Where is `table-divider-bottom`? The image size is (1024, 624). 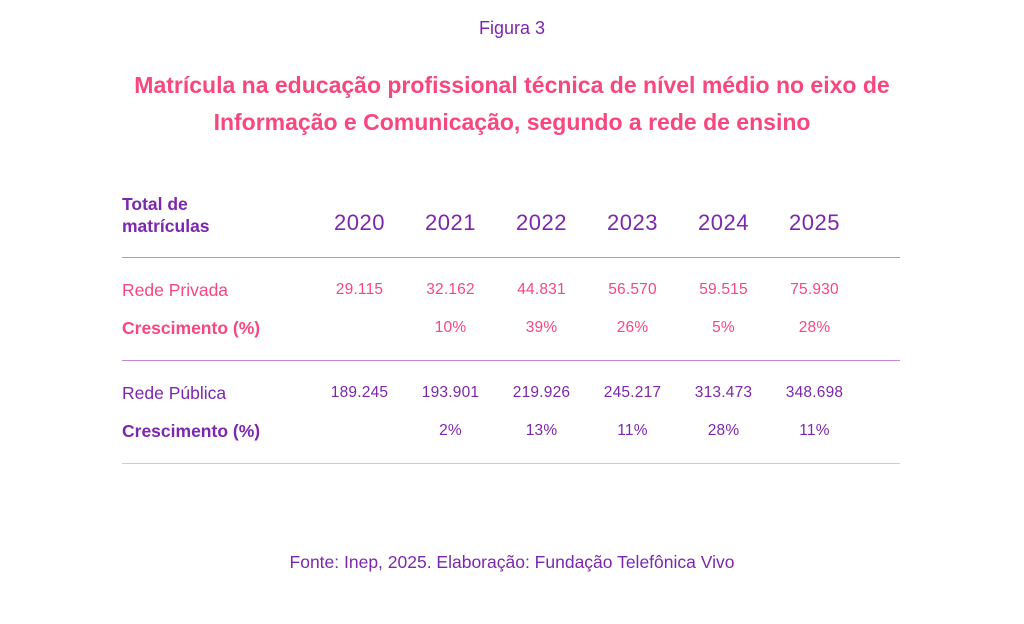
table-divider-bottom is located at coordinates (511, 463).